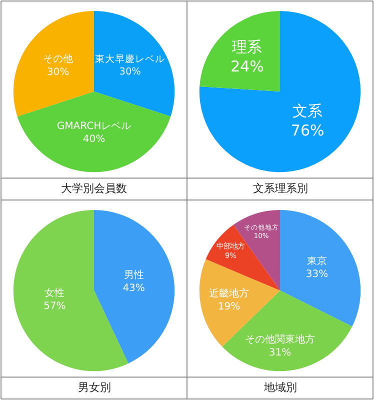  I want to click on text: 文系理系別, so click(280, 188).